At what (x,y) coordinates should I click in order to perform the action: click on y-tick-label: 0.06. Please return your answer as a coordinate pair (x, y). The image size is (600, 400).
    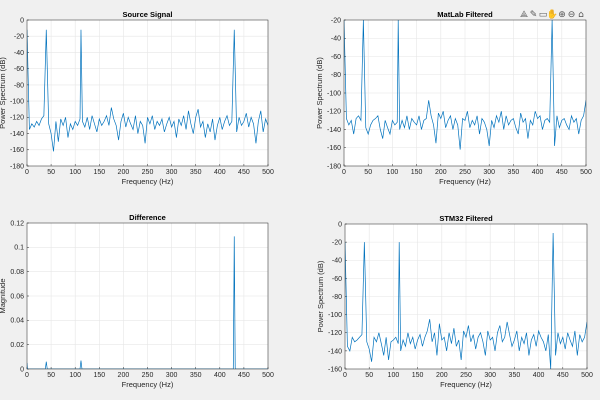
    Looking at the image, I should click on (17, 296).